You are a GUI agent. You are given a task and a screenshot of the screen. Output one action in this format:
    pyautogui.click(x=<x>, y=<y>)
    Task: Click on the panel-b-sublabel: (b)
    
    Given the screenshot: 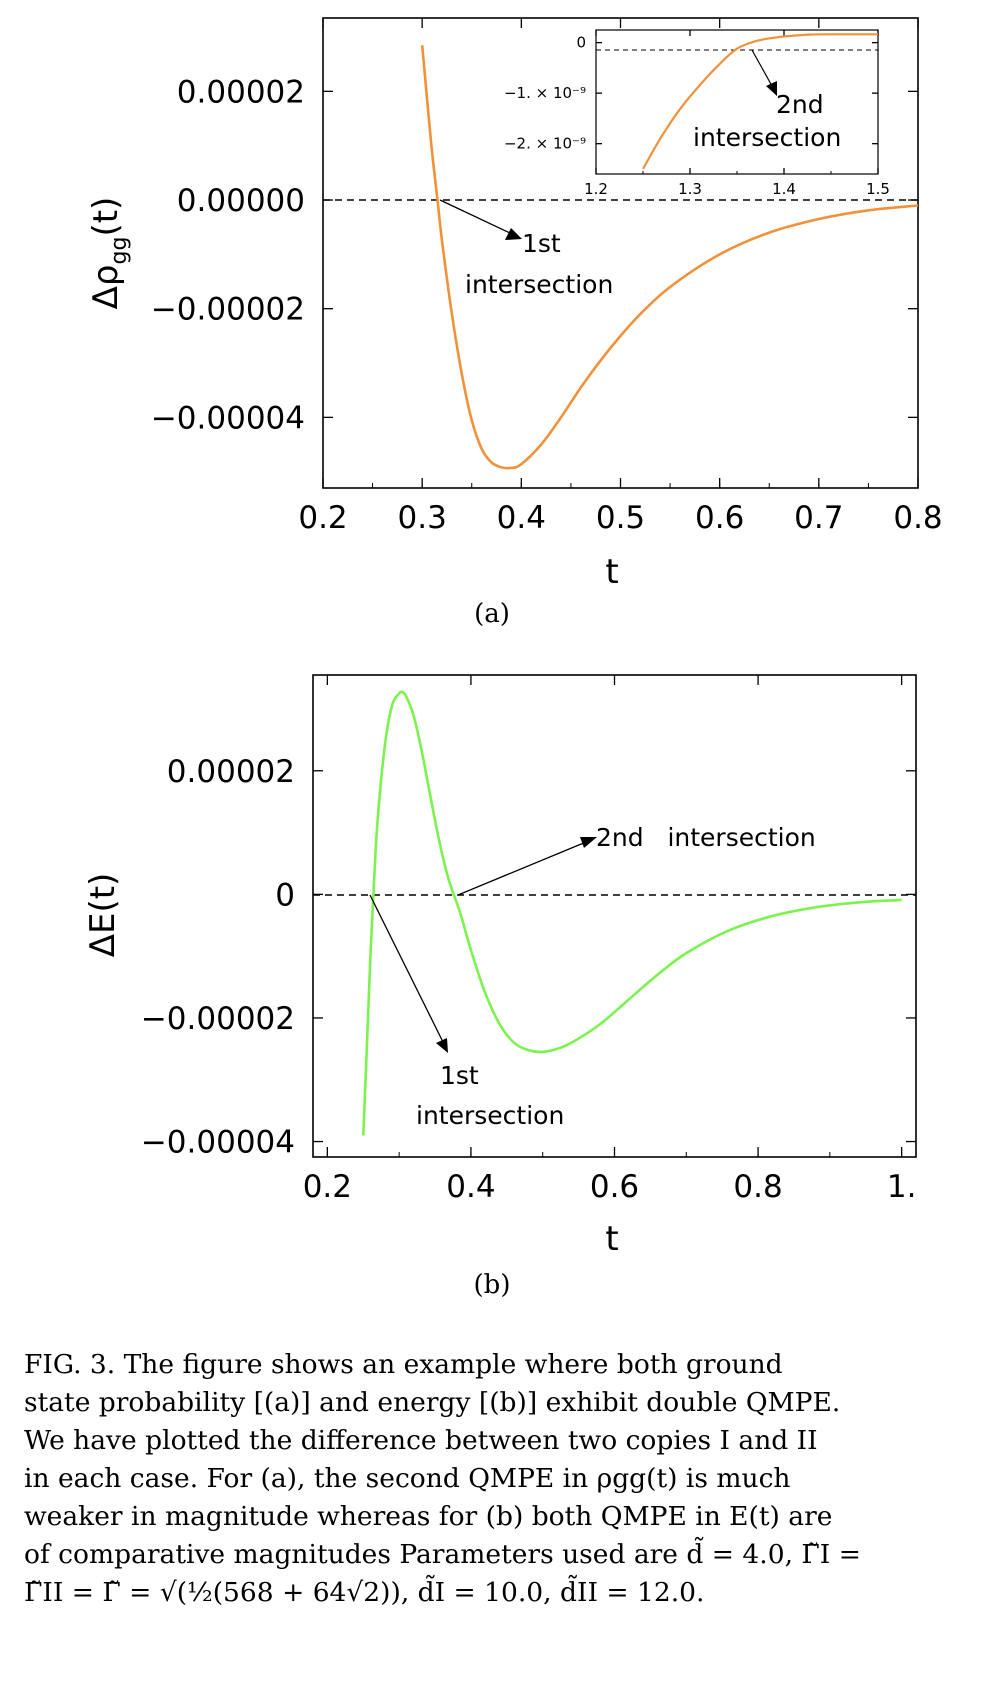 What is the action you would take?
    pyautogui.click(x=492, y=1285)
    